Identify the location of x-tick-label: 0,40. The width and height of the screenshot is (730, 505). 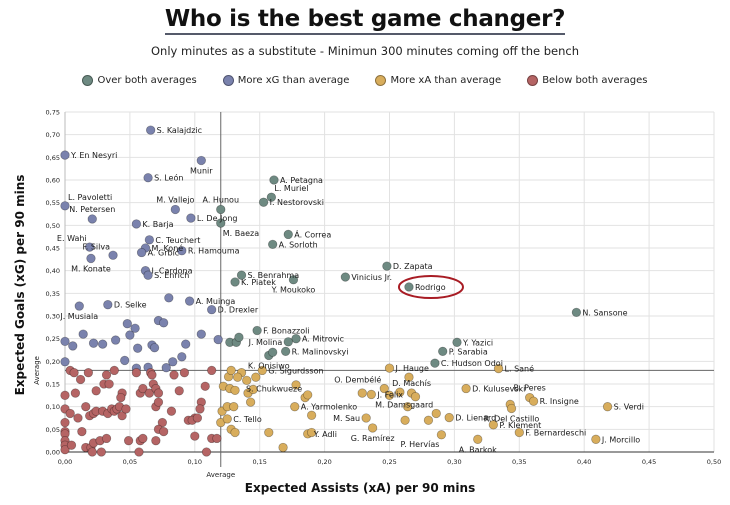
(584, 462).